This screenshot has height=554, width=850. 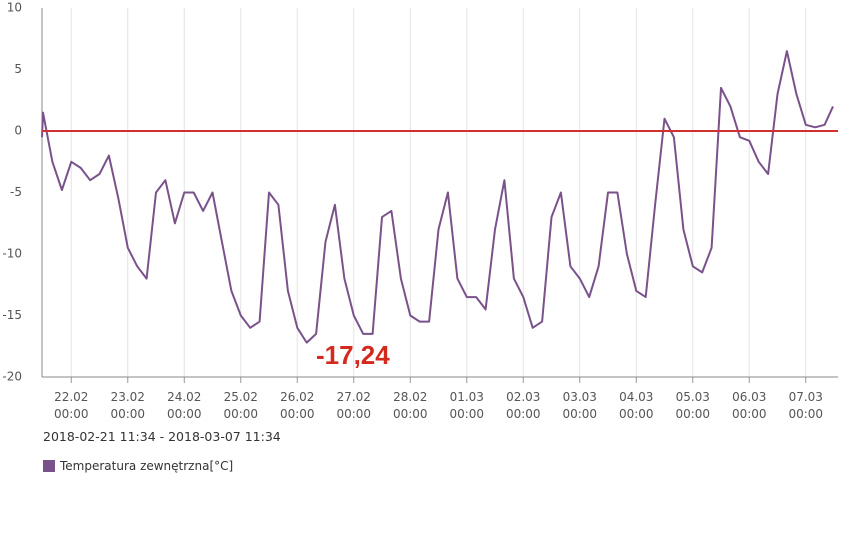 I want to click on y-tick-label: 0, so click(x=18, y=131).